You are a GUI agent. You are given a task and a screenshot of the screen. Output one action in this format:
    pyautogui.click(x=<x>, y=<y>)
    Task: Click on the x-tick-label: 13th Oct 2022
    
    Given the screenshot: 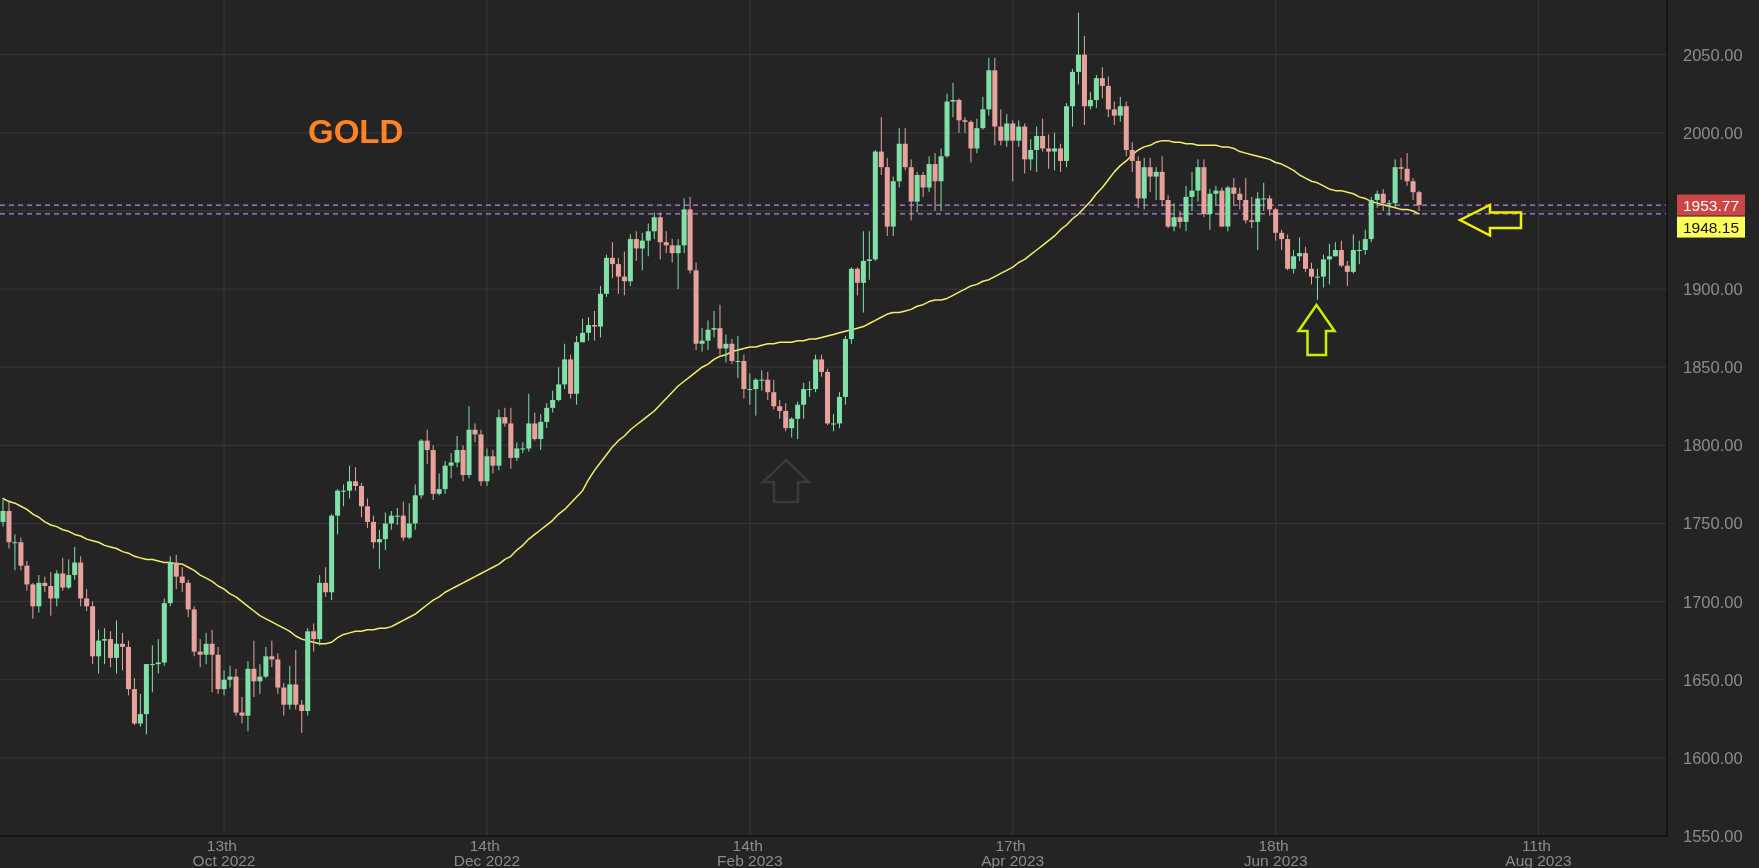 What is the action you would take?
    pyautogui.click(x=224, y=852)
    